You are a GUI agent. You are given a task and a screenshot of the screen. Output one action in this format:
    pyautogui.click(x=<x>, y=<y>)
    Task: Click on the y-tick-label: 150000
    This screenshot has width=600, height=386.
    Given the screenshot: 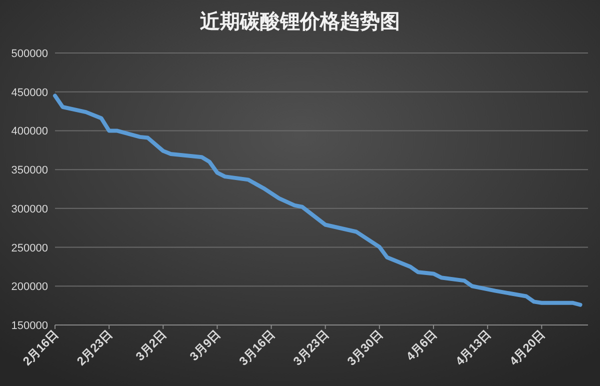 What is the action you would take?
    pyautogui.click(x=29, y=326)
    